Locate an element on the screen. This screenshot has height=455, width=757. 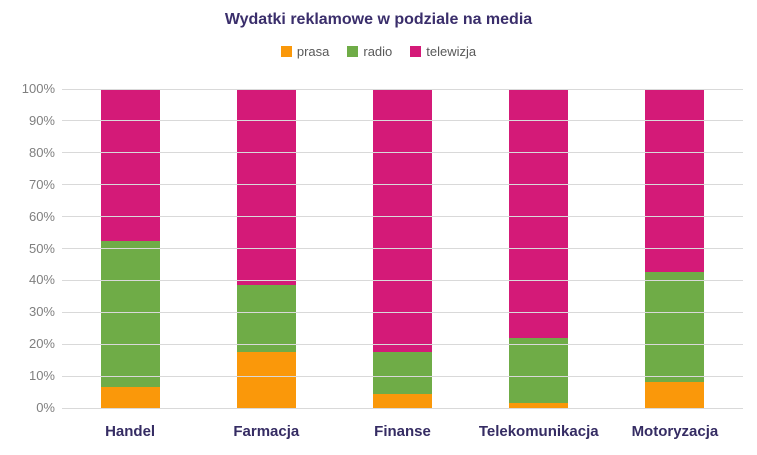
bar-column-handel is located at coordinates (130, 248).